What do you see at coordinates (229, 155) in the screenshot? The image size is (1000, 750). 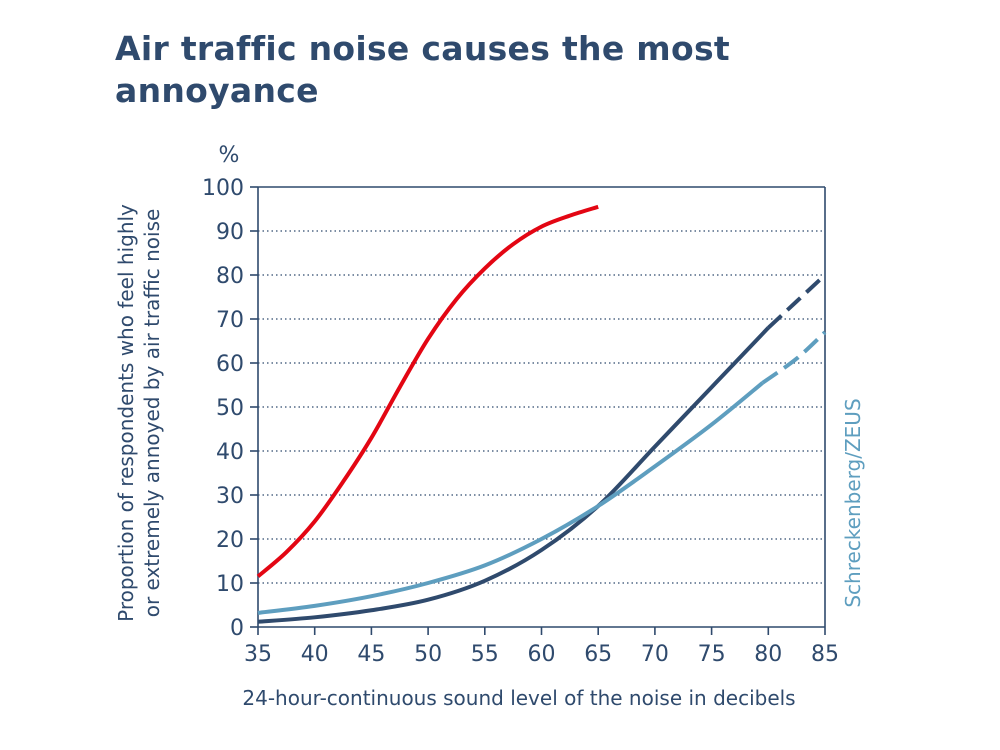 I see `y-unit-label: %` at bounding box center [229, 155].